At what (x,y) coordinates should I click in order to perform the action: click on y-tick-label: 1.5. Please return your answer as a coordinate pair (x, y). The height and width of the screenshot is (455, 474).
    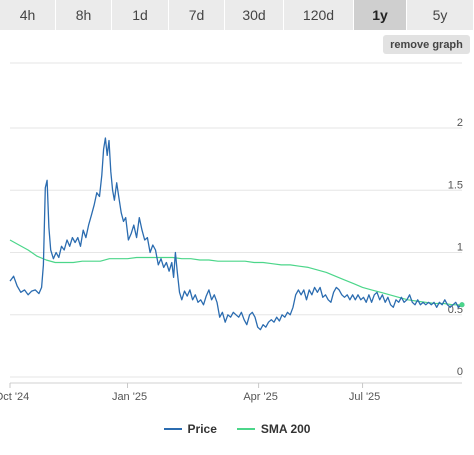
    Looking at the image, I should click on (455, 185).